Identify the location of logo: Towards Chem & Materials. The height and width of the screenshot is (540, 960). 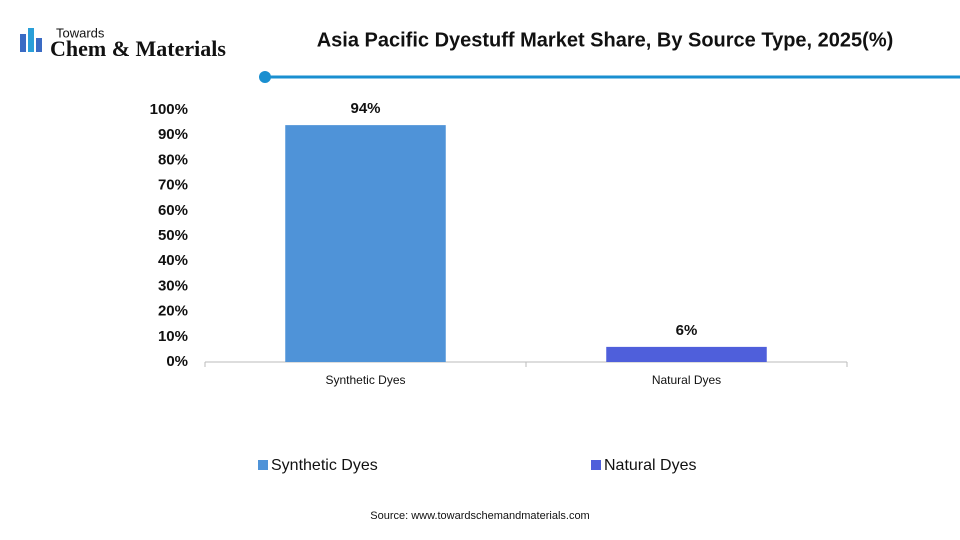
(123, 43).